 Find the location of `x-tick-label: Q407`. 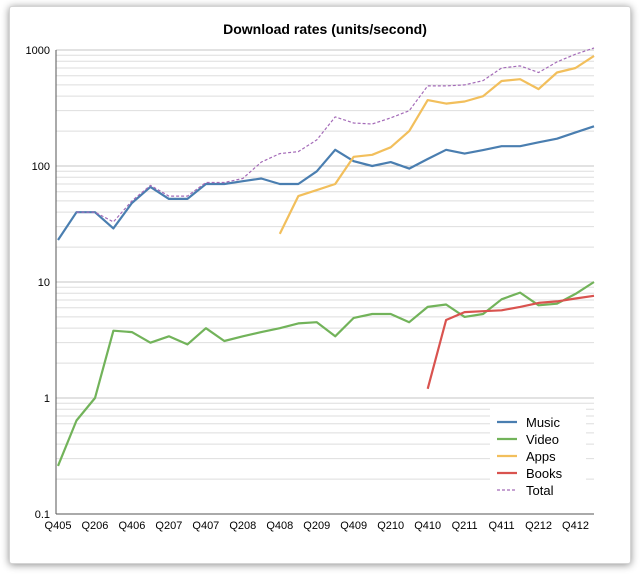

x-tick-label: Q407 is located at coordinates (205, 526).